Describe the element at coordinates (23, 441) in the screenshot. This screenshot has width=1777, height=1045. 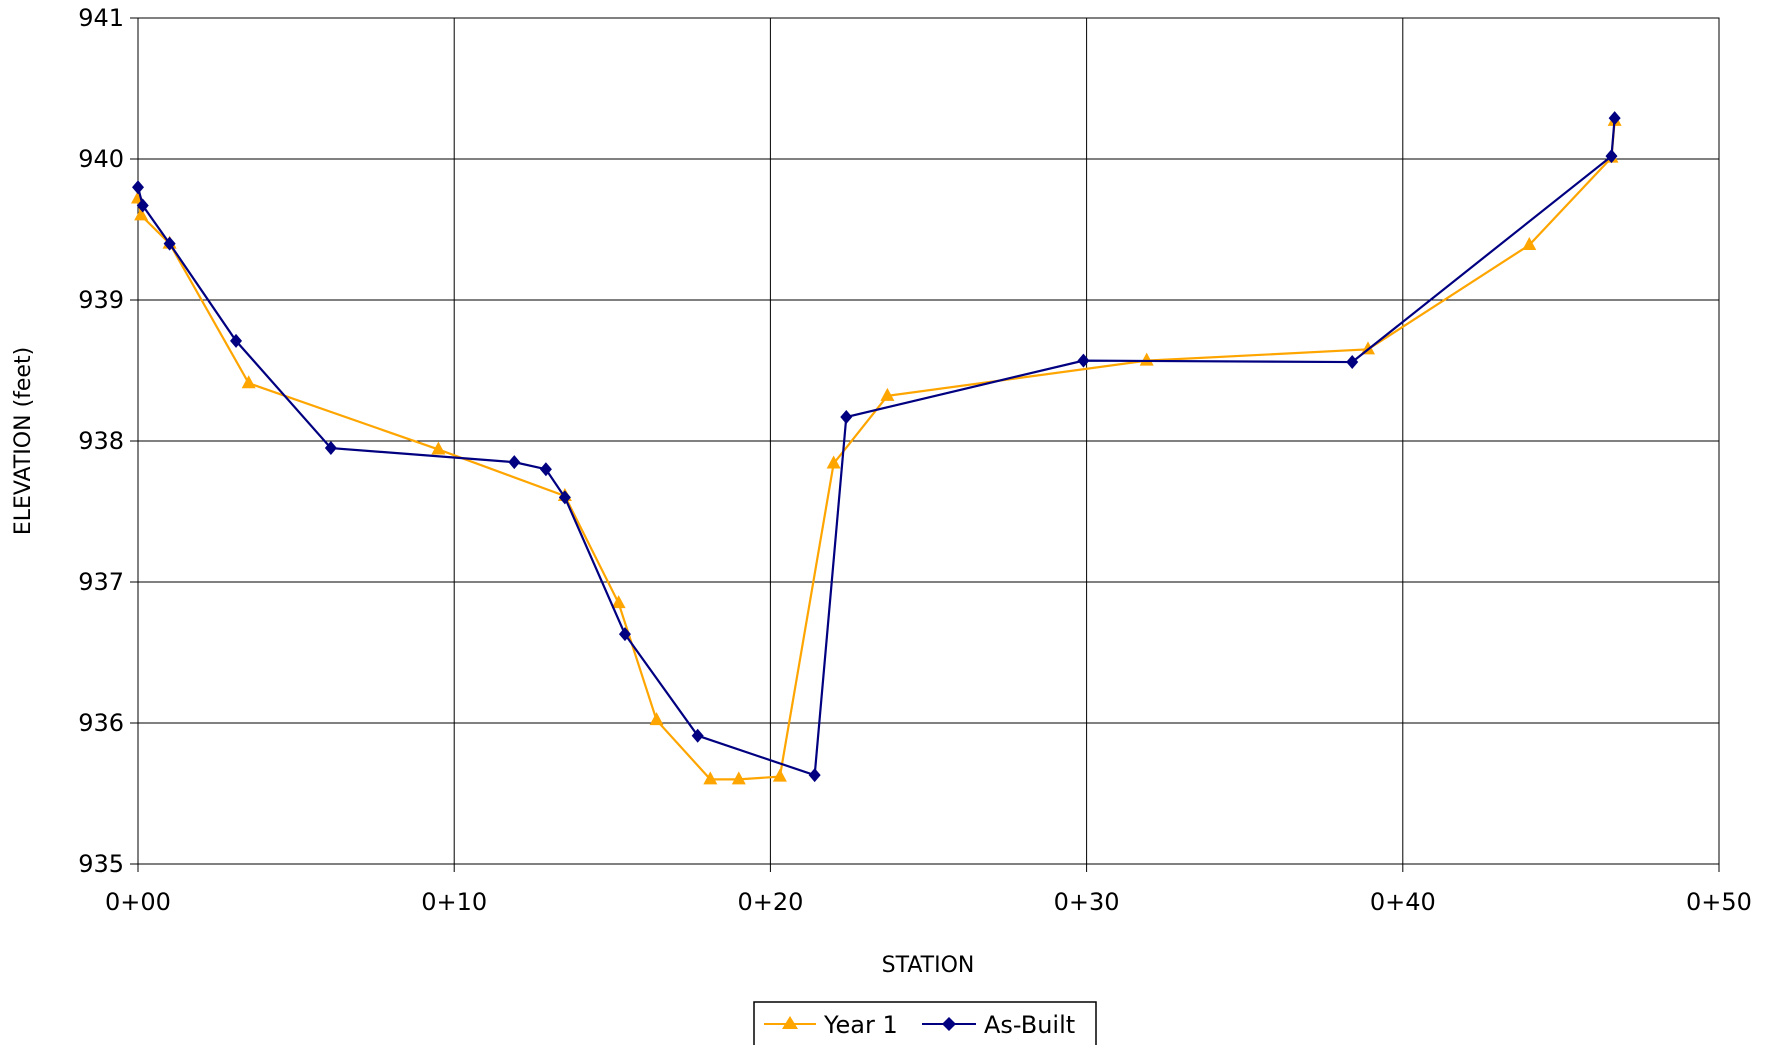
I see `y-axis-title: ELEVATION (feet)` at that location.